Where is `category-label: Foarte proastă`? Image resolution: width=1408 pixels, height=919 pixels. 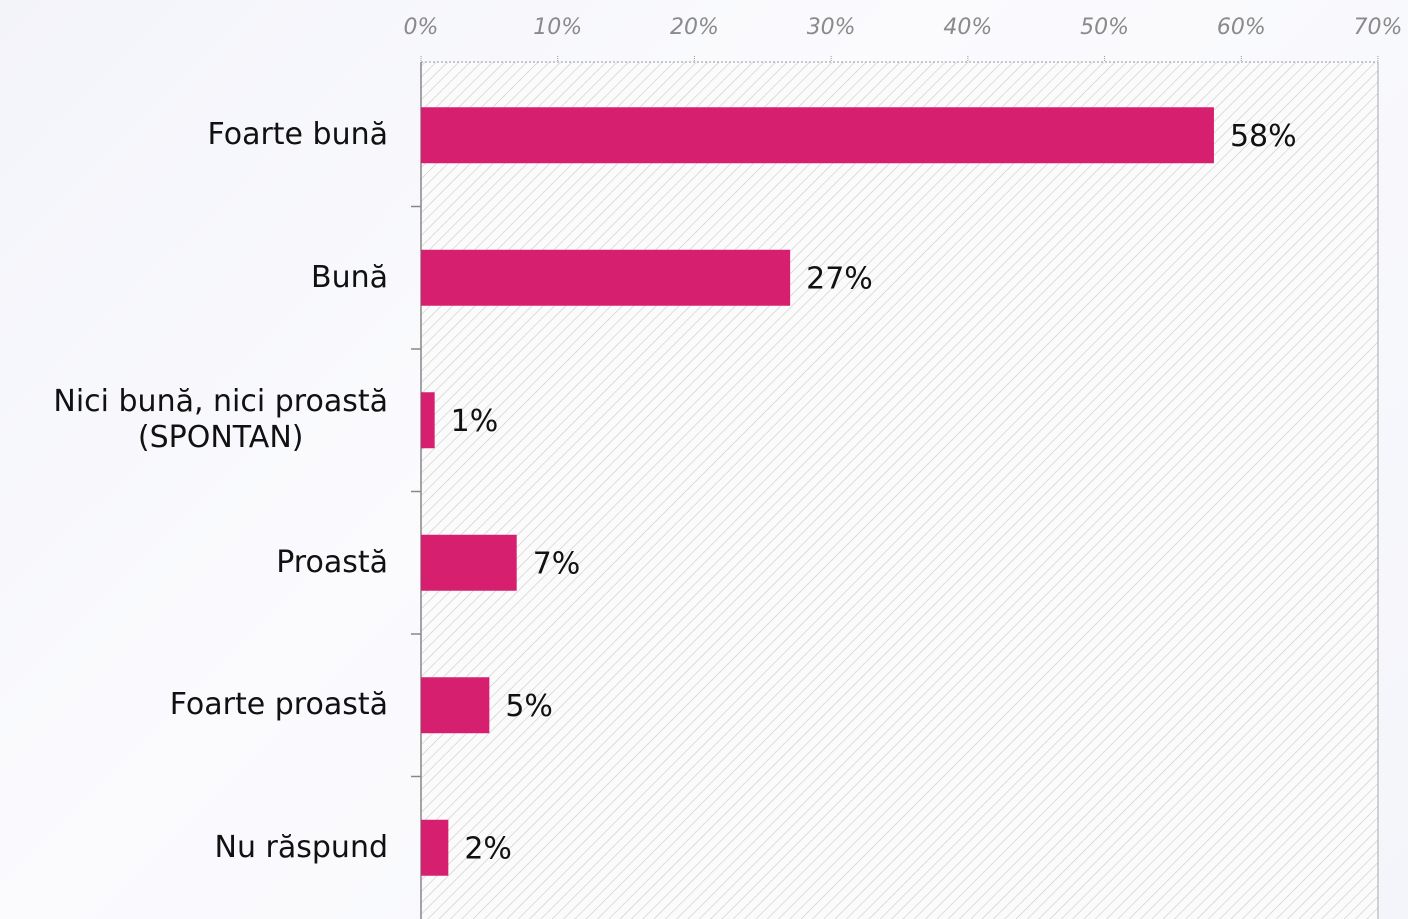
category-label: Foarte proastă is located at coordinates (278, 705).